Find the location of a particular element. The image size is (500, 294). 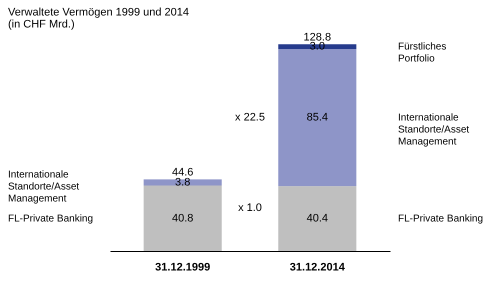

data-label: 85.4 is located at coordinates (317, 118).